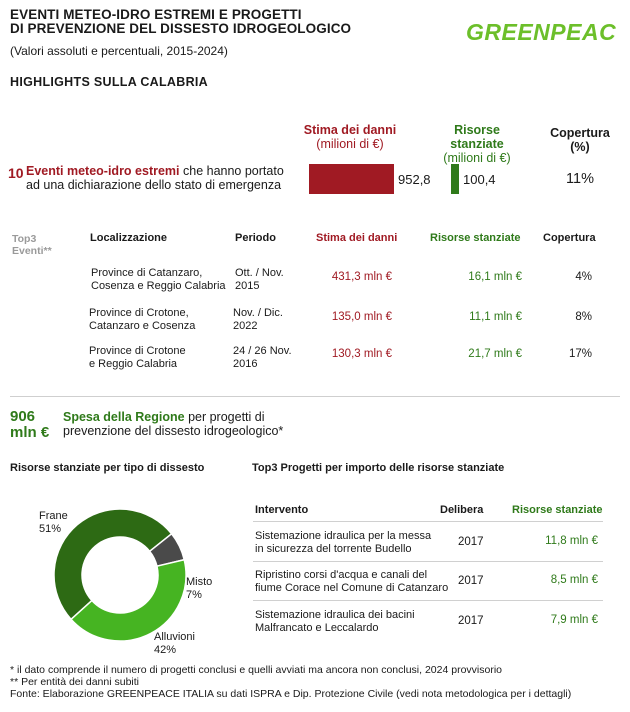  What do you see at coordinates (74, 682) in the screenshot?
I see `footnote-2: ** Per entità dei danni subiti` at bounding box center [74, 682].